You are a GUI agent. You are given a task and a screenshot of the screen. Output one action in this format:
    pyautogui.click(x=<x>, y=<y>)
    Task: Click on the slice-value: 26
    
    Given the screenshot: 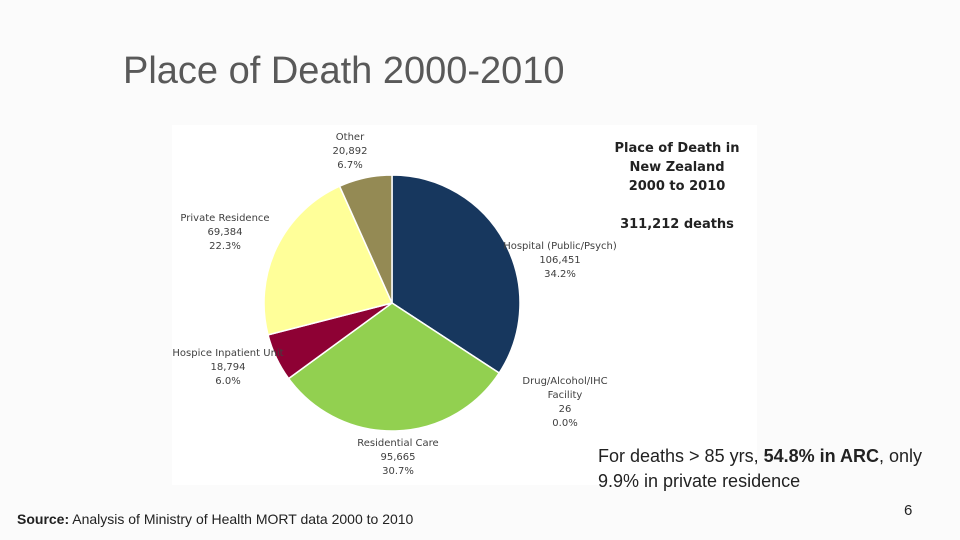 What is the action you would take?
    pyautogui.click(x=565, y=409)
    